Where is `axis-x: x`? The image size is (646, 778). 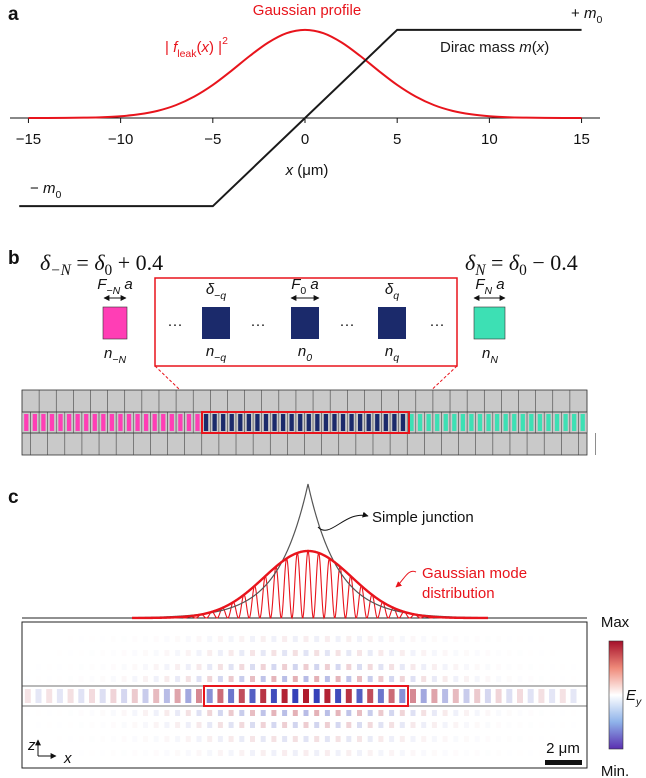 axis-x: x is located at coordinates (67, 758).